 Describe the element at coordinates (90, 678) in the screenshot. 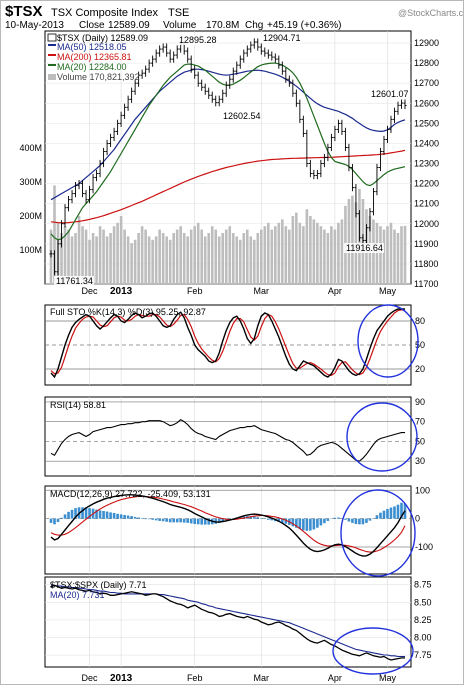

I see `month-tick-label: Dec` at that location.